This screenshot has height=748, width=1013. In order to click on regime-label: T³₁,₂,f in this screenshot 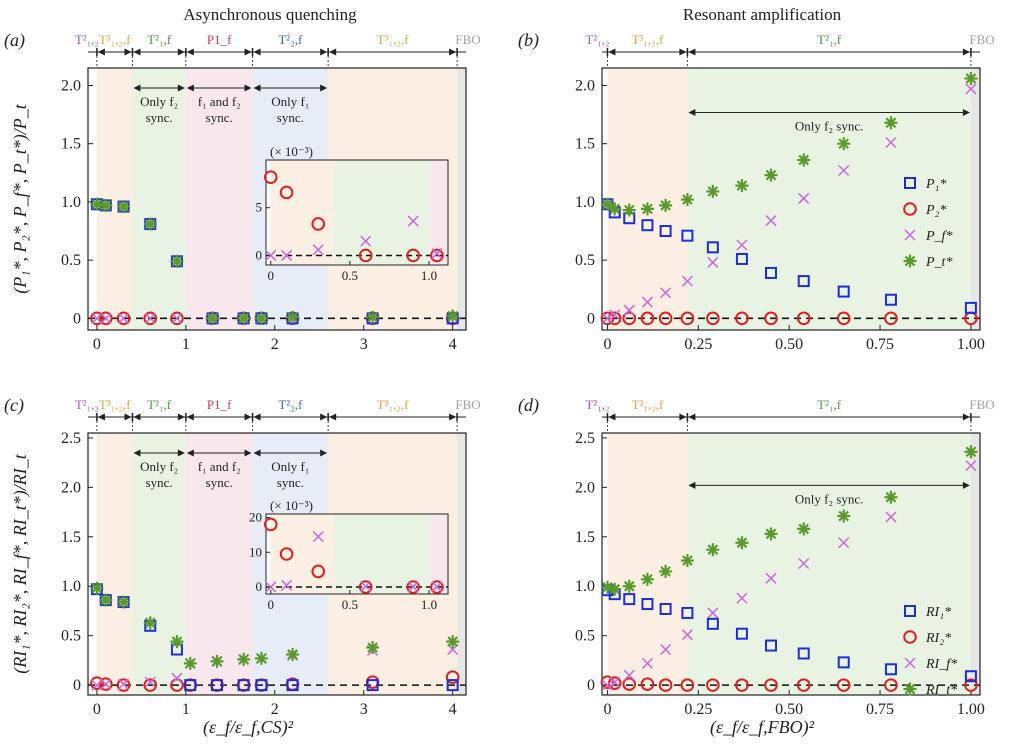, I will do `click(115, 404)`.